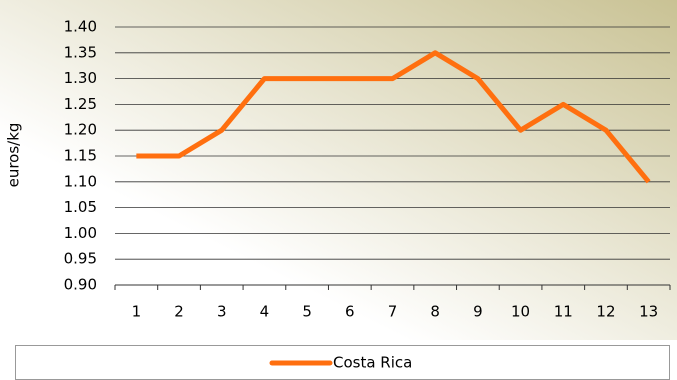 This screenshot has width=677, height=380. I want to click on y-tick-label: 1.15, so click(80, 156).